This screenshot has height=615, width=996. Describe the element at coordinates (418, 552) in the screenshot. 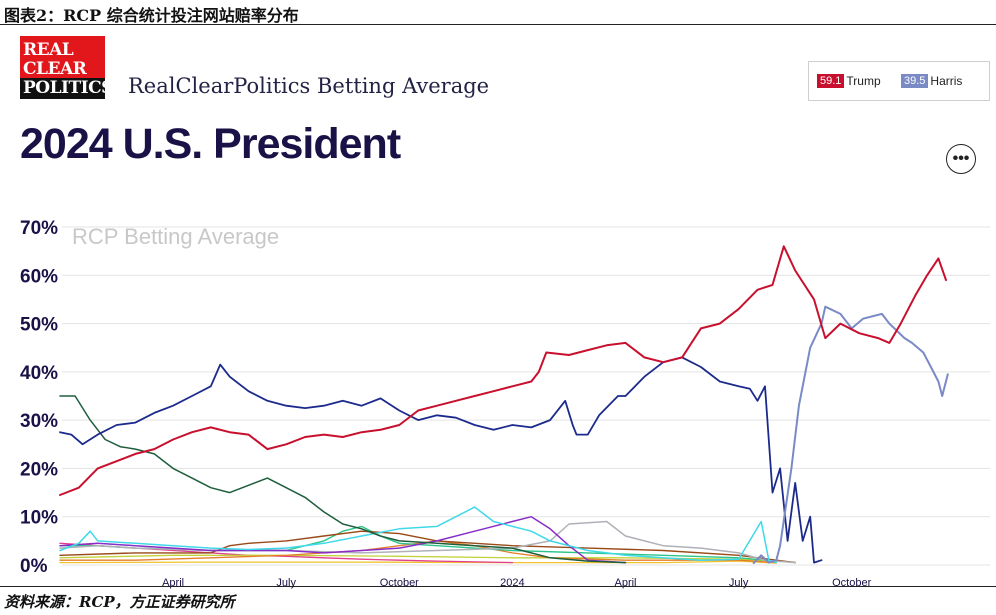

I see `series-line-ramaswamy` at that location.